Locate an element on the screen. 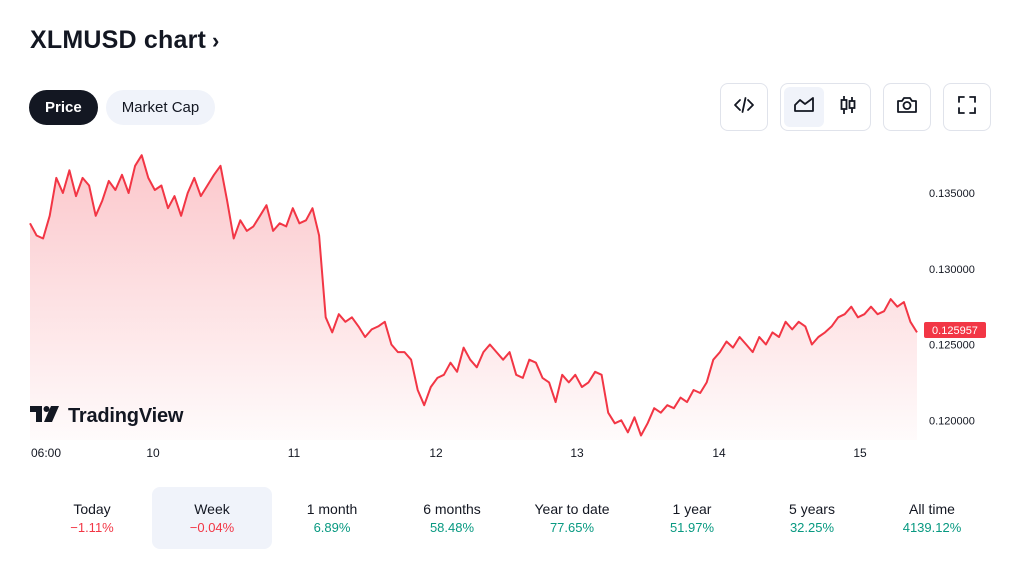  last-price-label: 0.125957 is located at coordinates (955, 331).